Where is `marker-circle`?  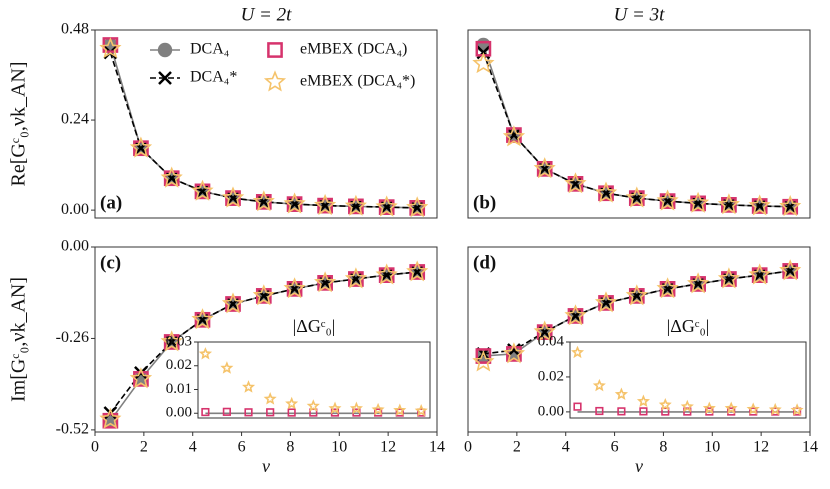 marker-circle is located at coordinates (483, 45).